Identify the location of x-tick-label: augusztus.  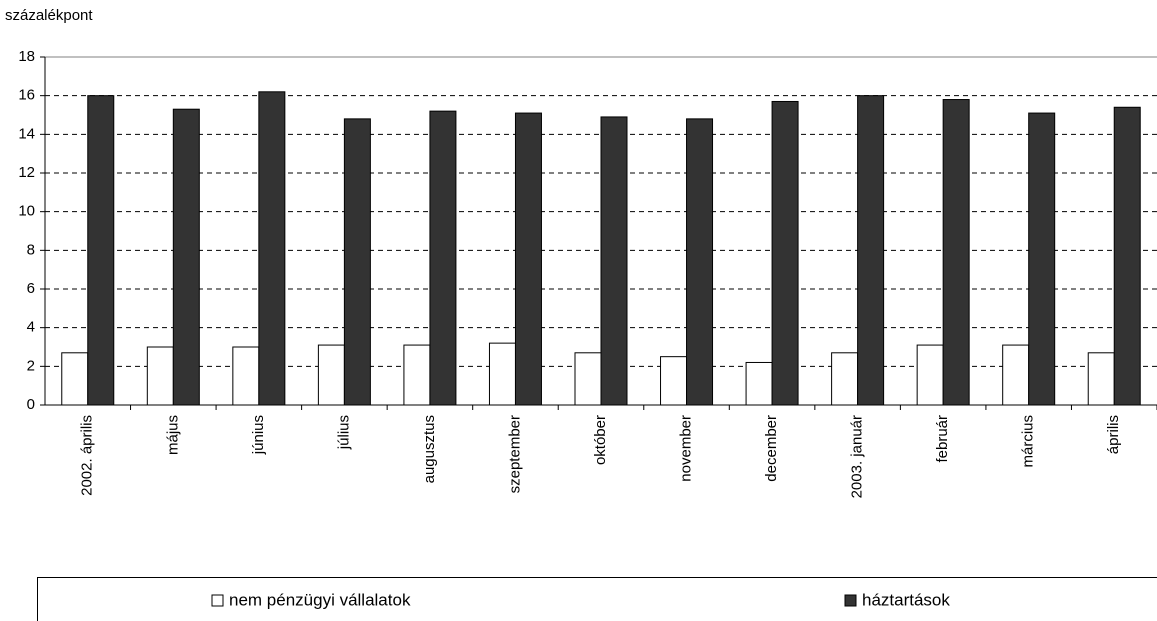
(429, 449).